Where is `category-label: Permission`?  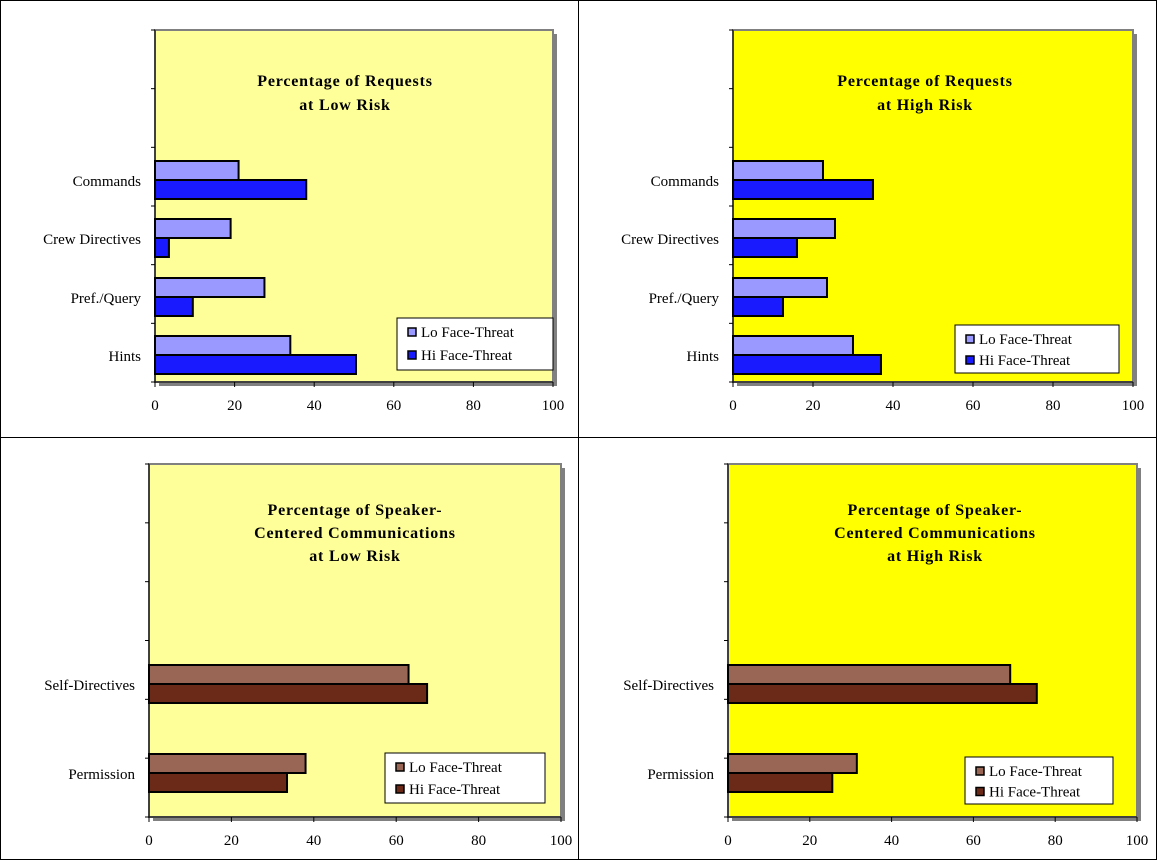 category-label: Permission is located at coordinates (101, 775).